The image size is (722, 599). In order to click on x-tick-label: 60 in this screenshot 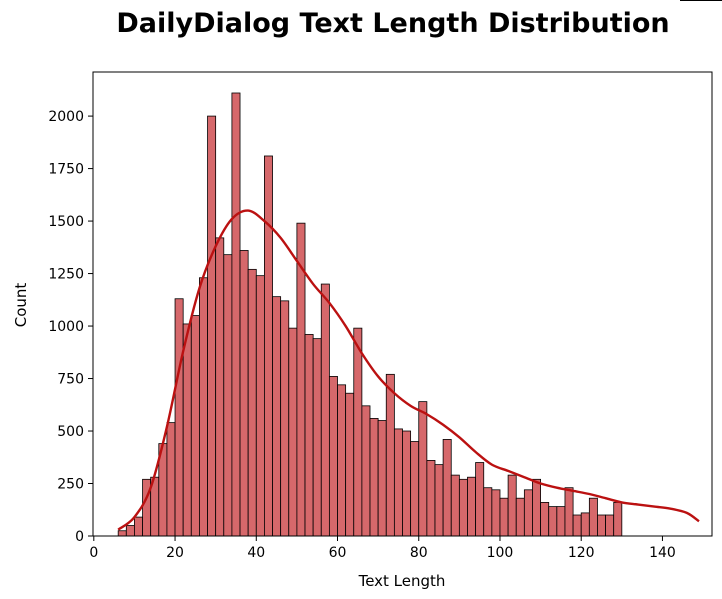, I will do `click(338, 553)`.